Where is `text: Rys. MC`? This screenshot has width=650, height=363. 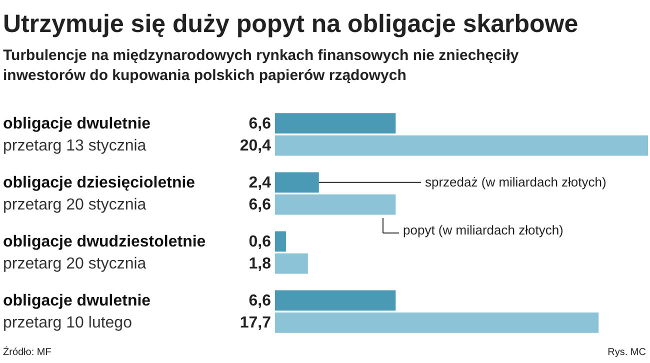 text: Rys. MC is located at coordinates (627, 352).